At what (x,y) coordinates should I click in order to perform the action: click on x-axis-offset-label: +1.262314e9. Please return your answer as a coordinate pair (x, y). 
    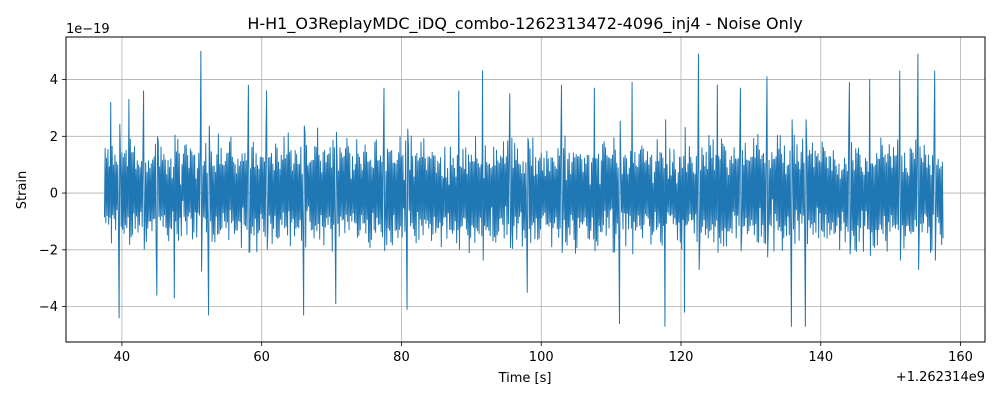
    Looking at the image, I should click on (940, 377).